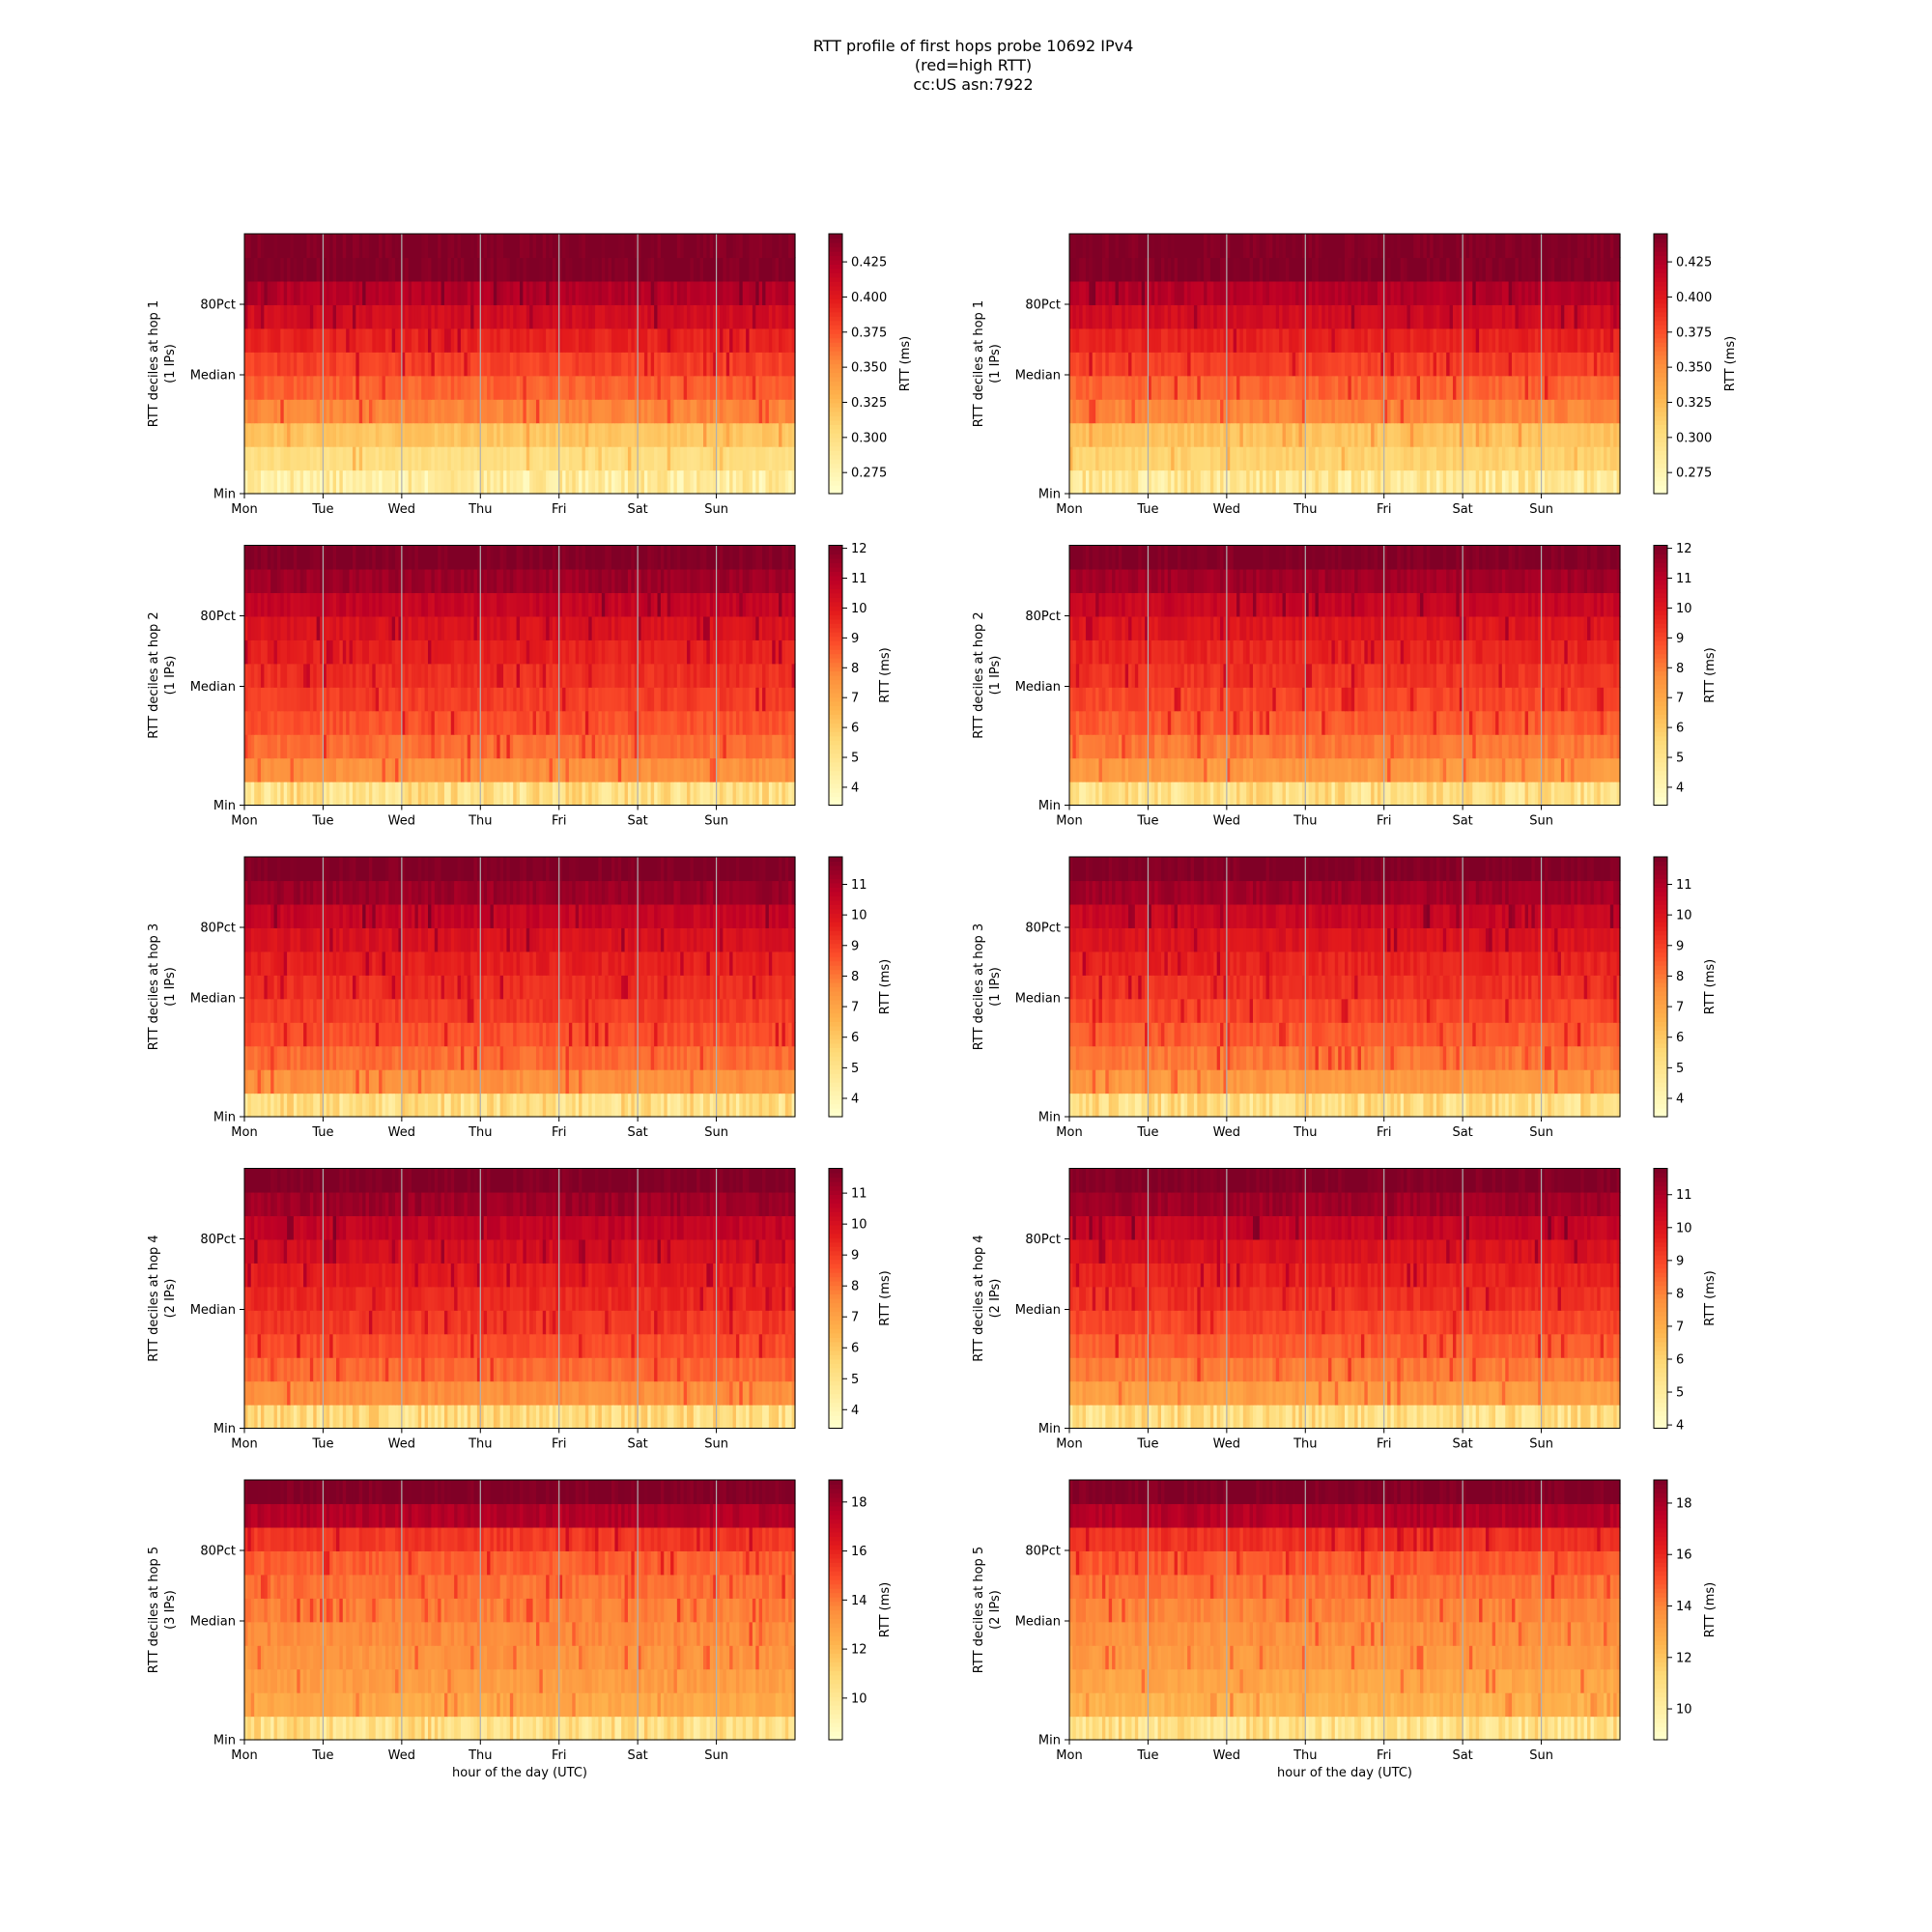 This screenshot has height=1932, width=1932. I want to click on y-axis-ips-label: (1 IPs), so click(170, 364).